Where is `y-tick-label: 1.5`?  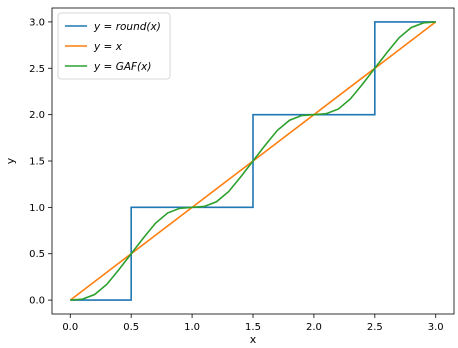 y-tick-label: 1.5 is located at coordinates (37, 162).